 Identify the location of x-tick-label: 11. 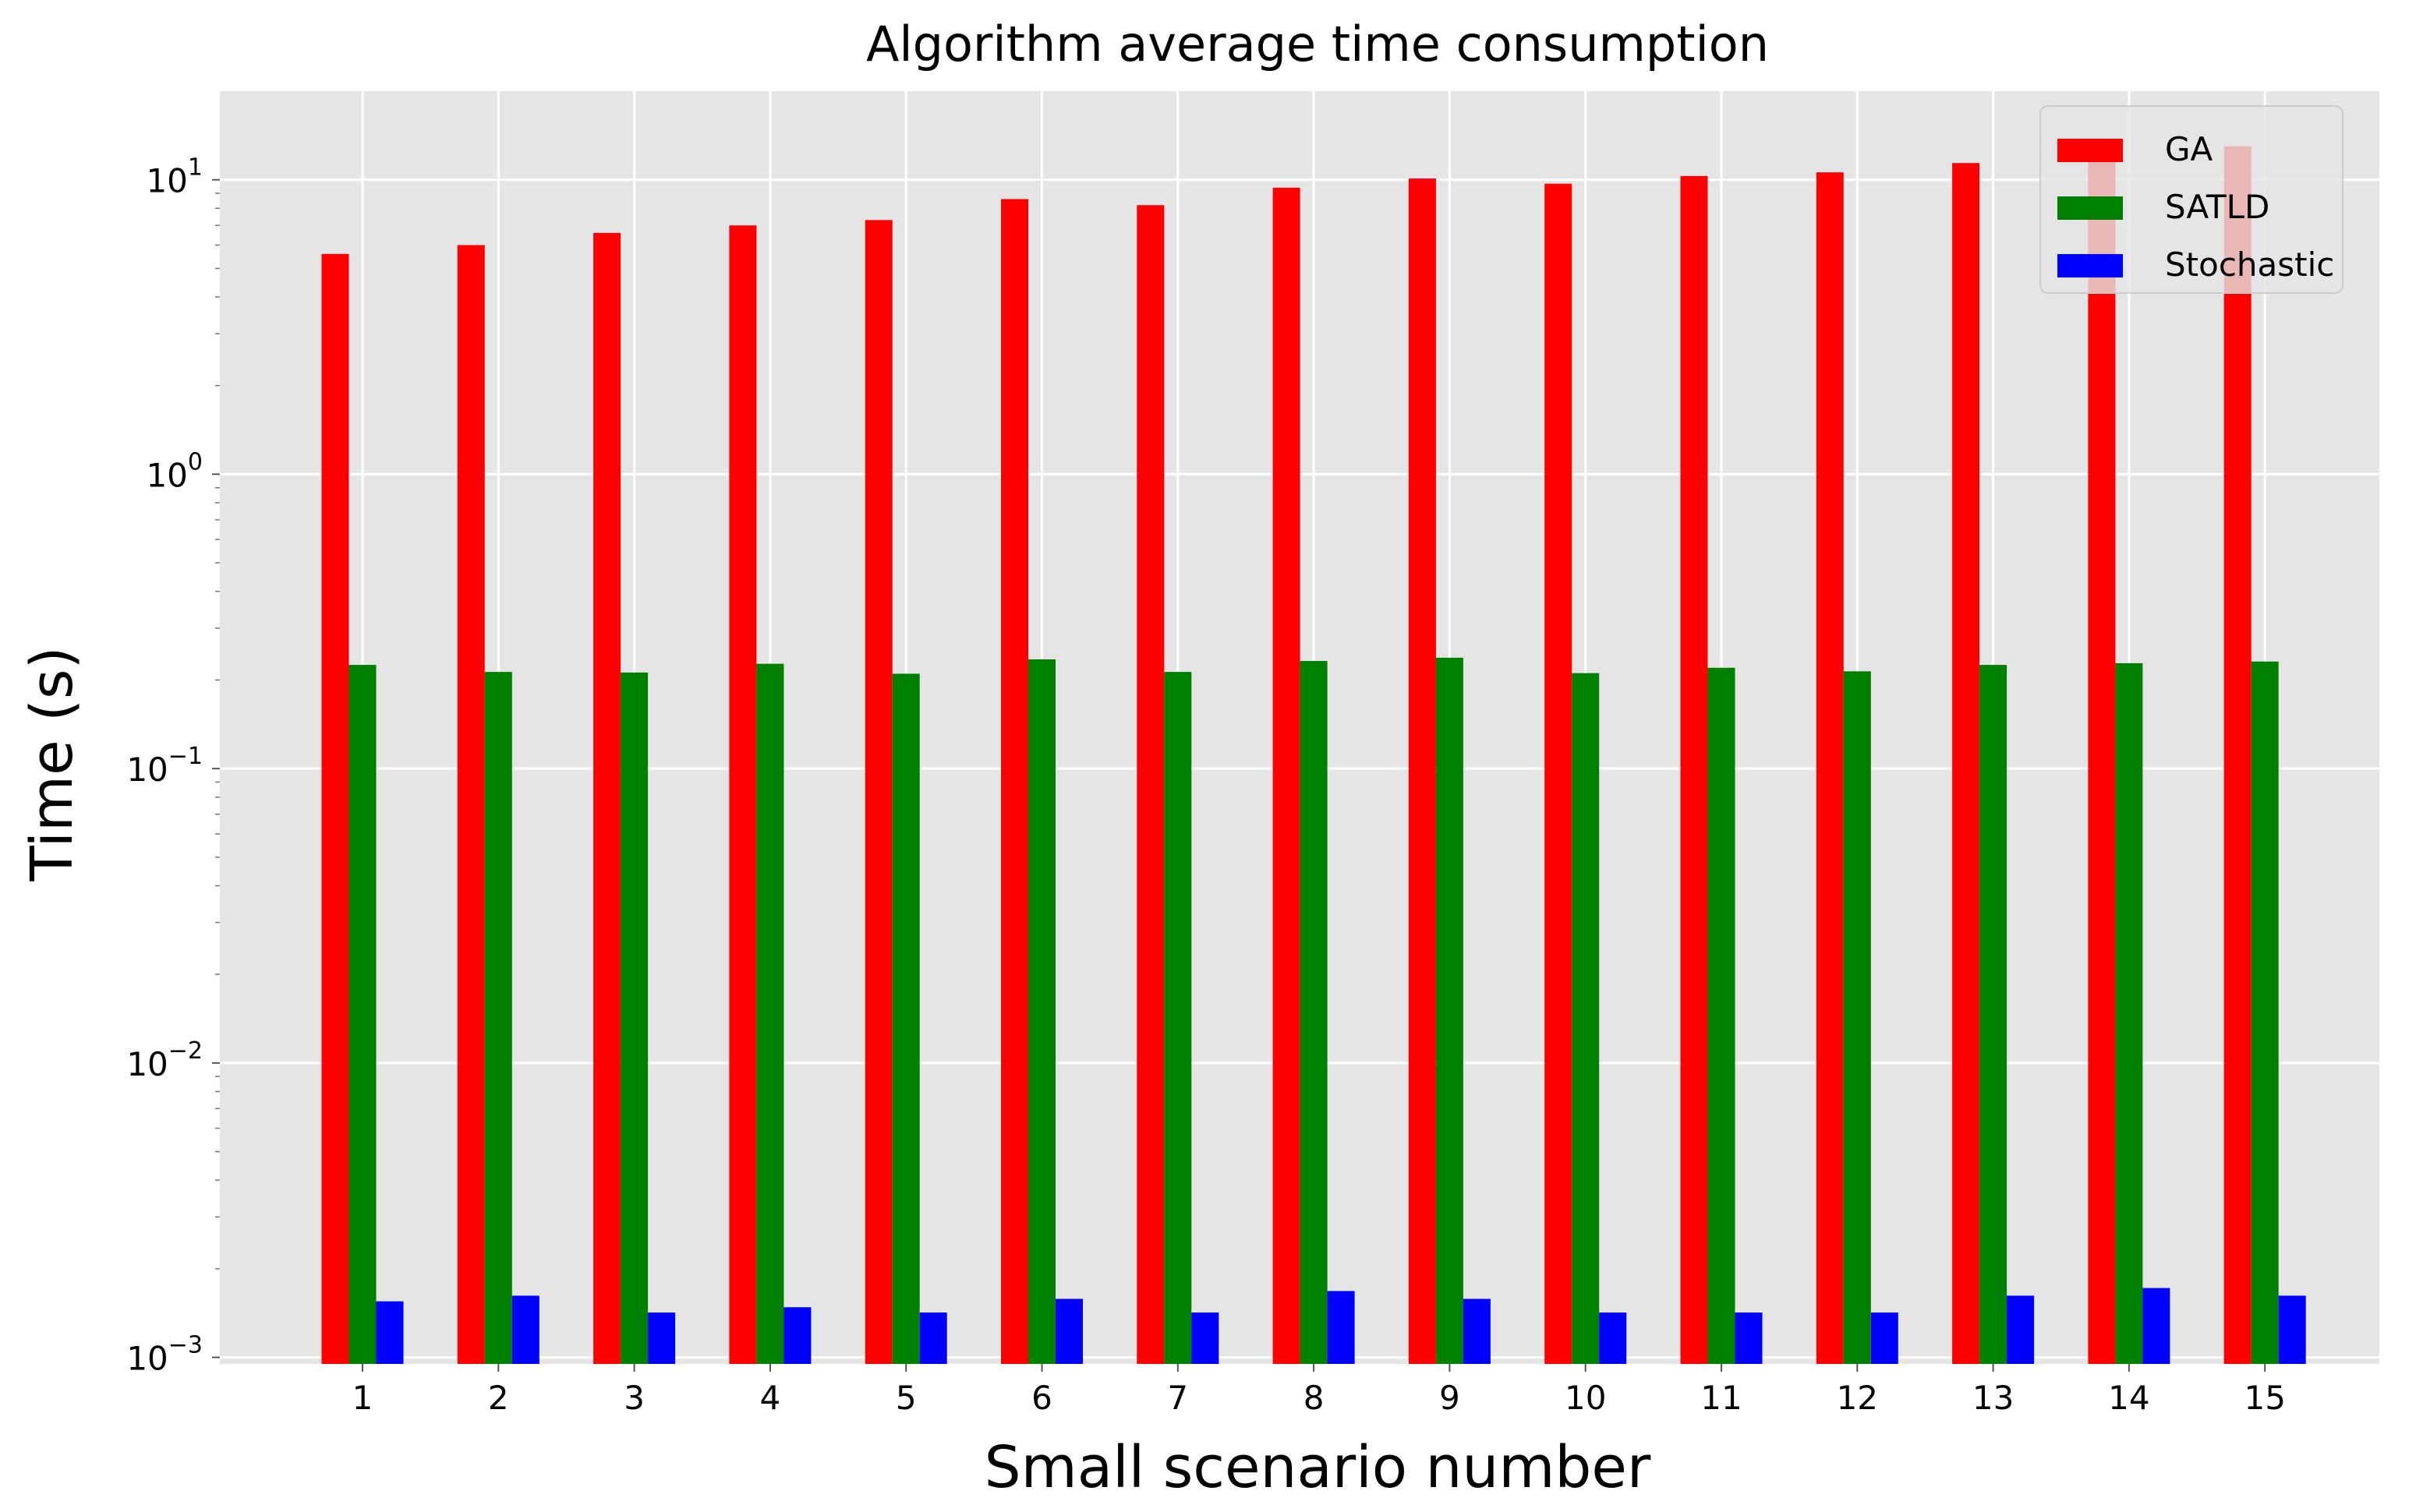
(1721, 1398).